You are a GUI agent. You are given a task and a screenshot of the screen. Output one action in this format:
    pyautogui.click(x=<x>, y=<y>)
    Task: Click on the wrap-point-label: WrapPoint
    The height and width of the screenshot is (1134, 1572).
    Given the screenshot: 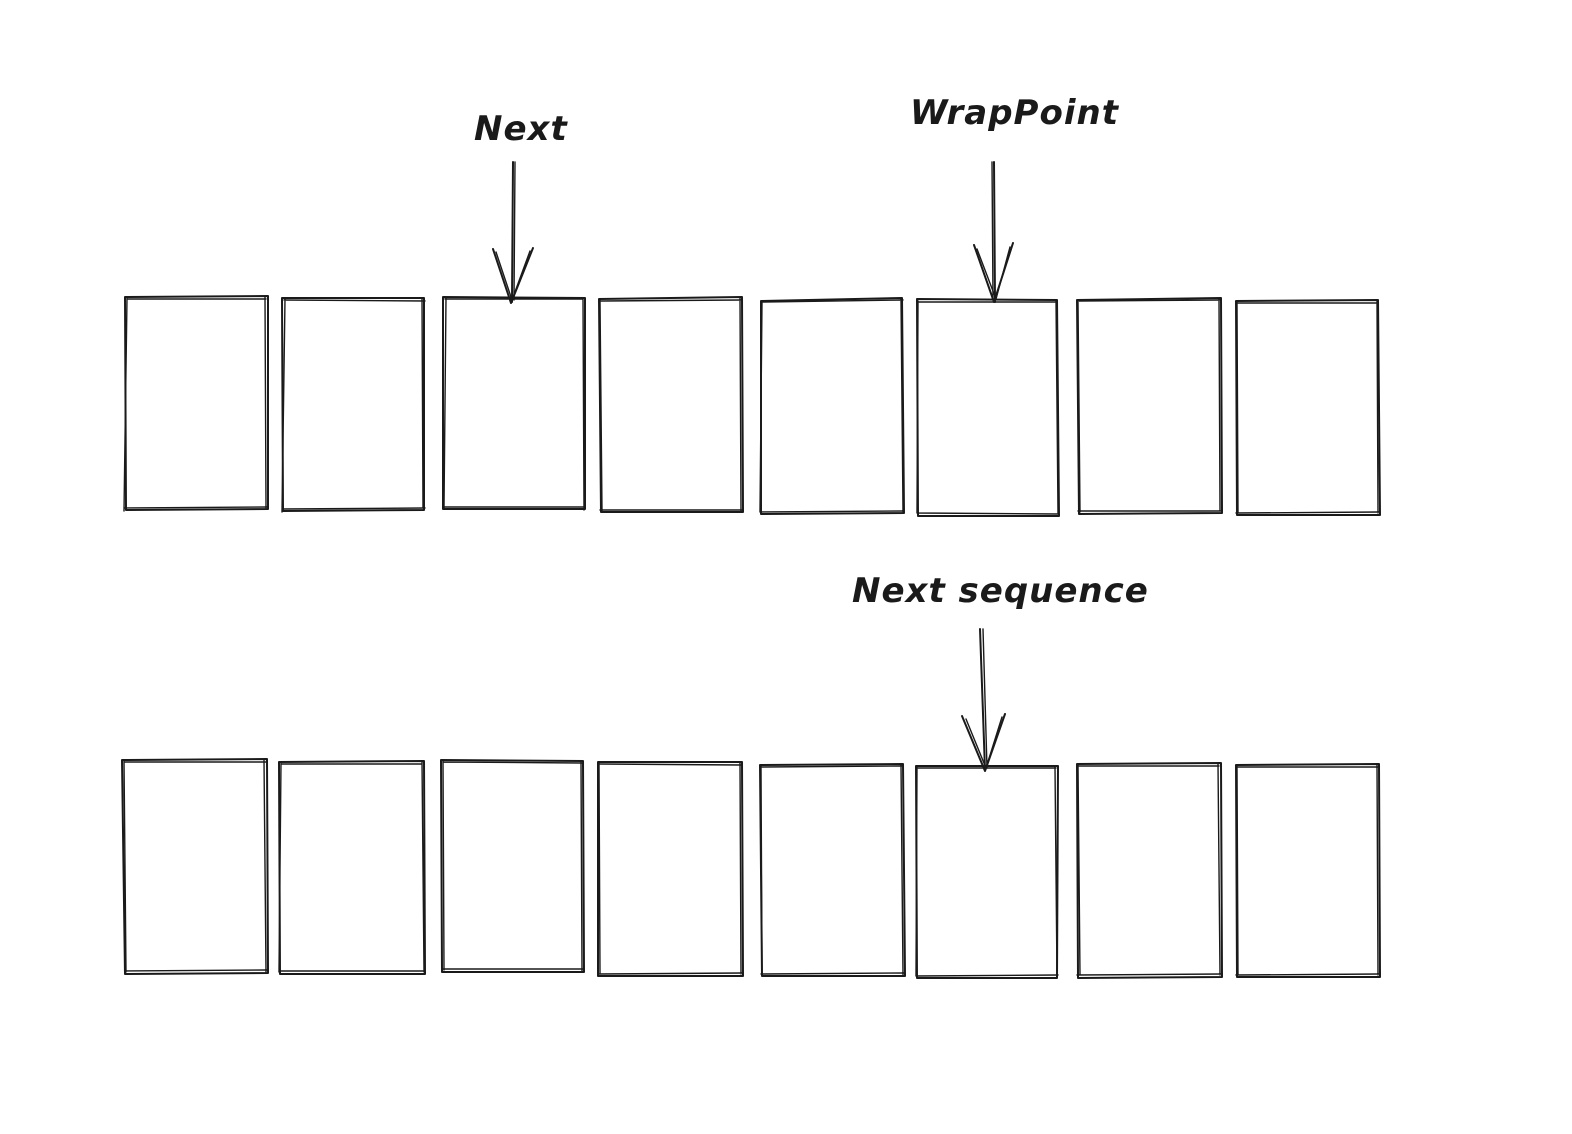 What is the action you would take?
    pyautogui.click(x=1015, y=113)
    